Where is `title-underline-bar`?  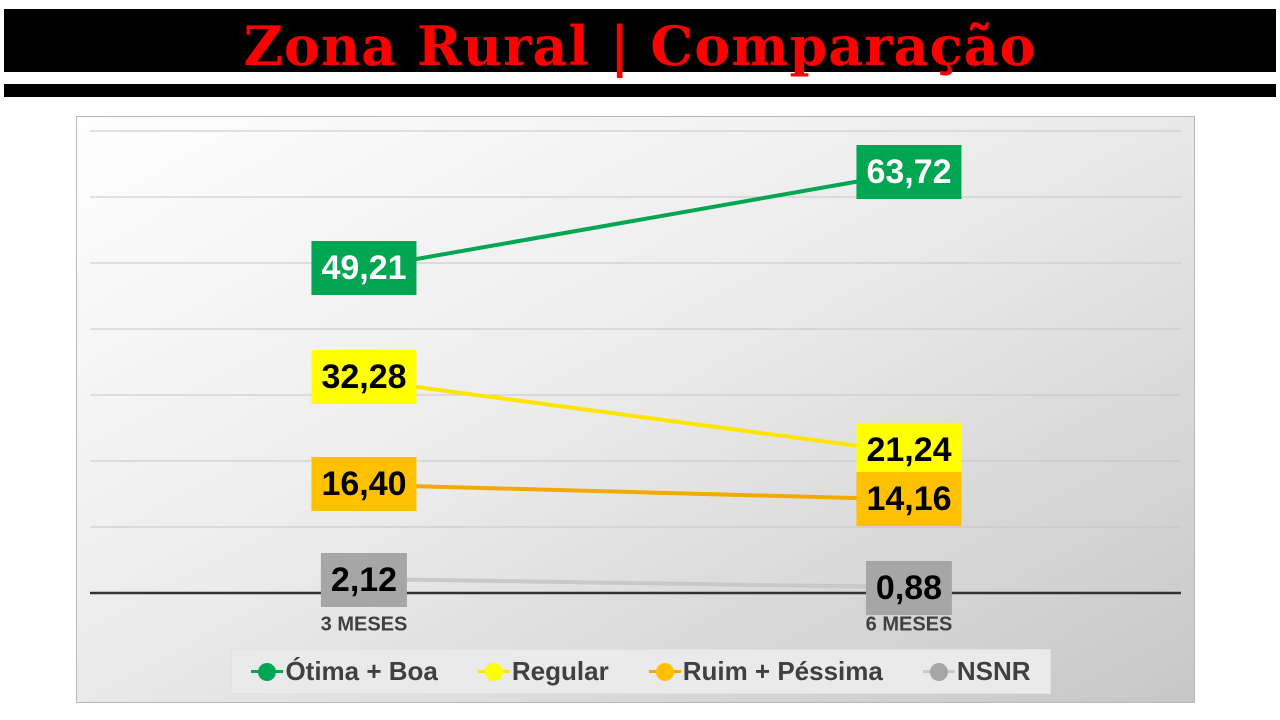 title-underline-bar is located at coordinates (640, 90).